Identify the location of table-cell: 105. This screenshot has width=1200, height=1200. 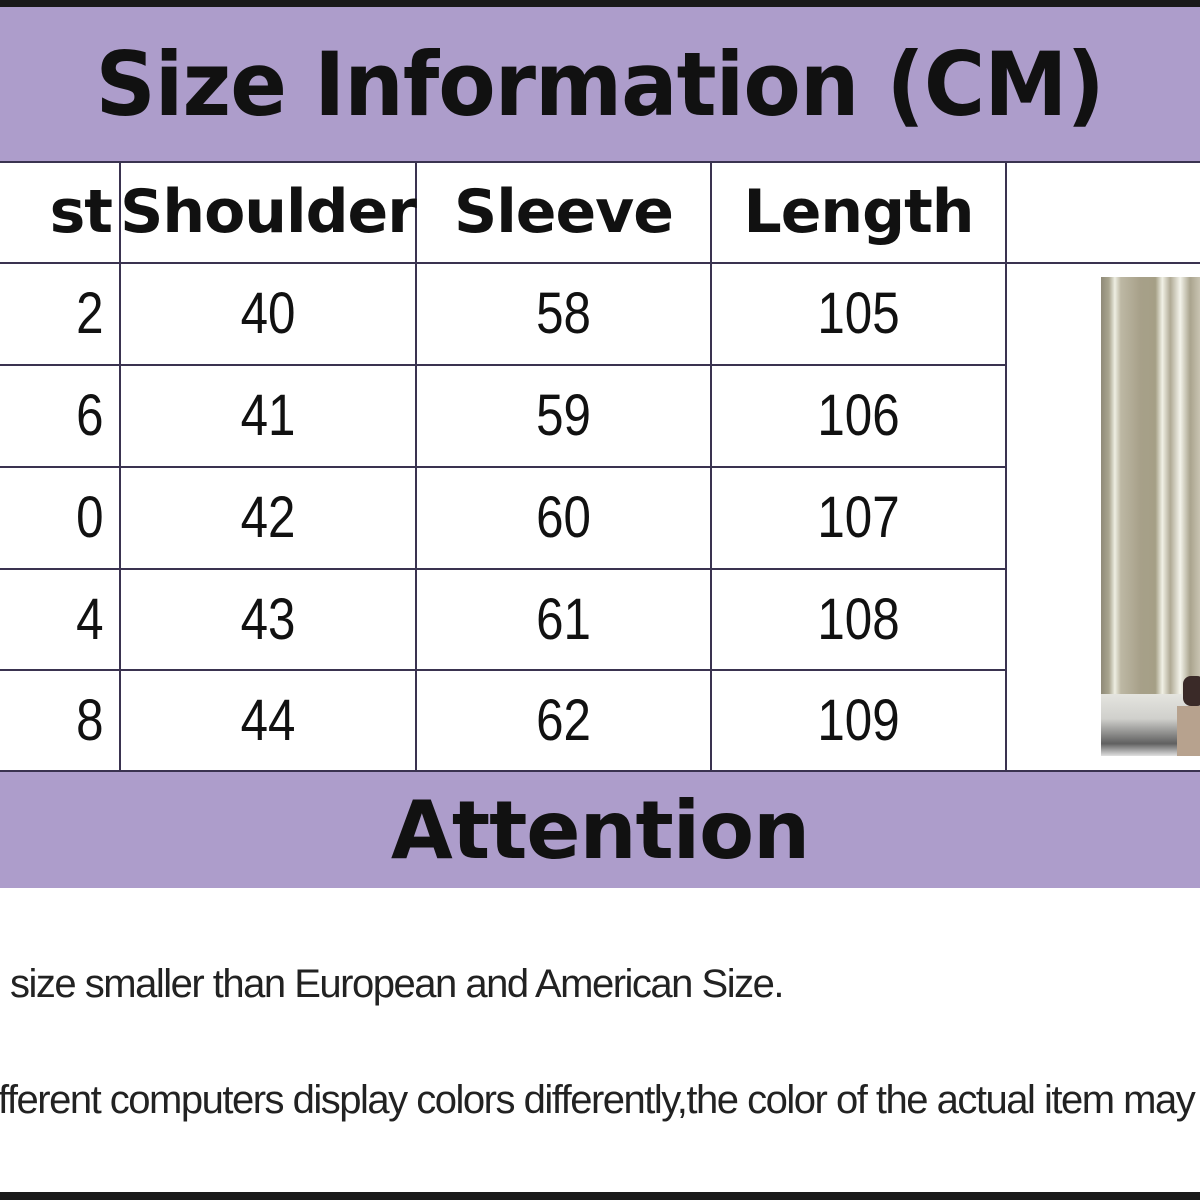
(858, 313).